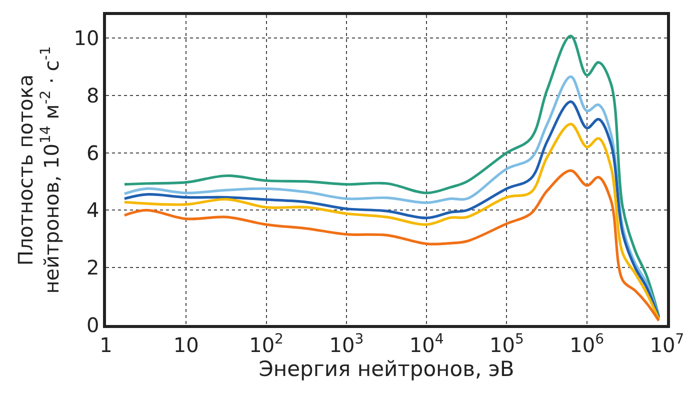  What do you see at coordinates (587, 344) in the screenshot?
I see `x-tick-label: 10$^{6}$` at bounding box center [587, 344].